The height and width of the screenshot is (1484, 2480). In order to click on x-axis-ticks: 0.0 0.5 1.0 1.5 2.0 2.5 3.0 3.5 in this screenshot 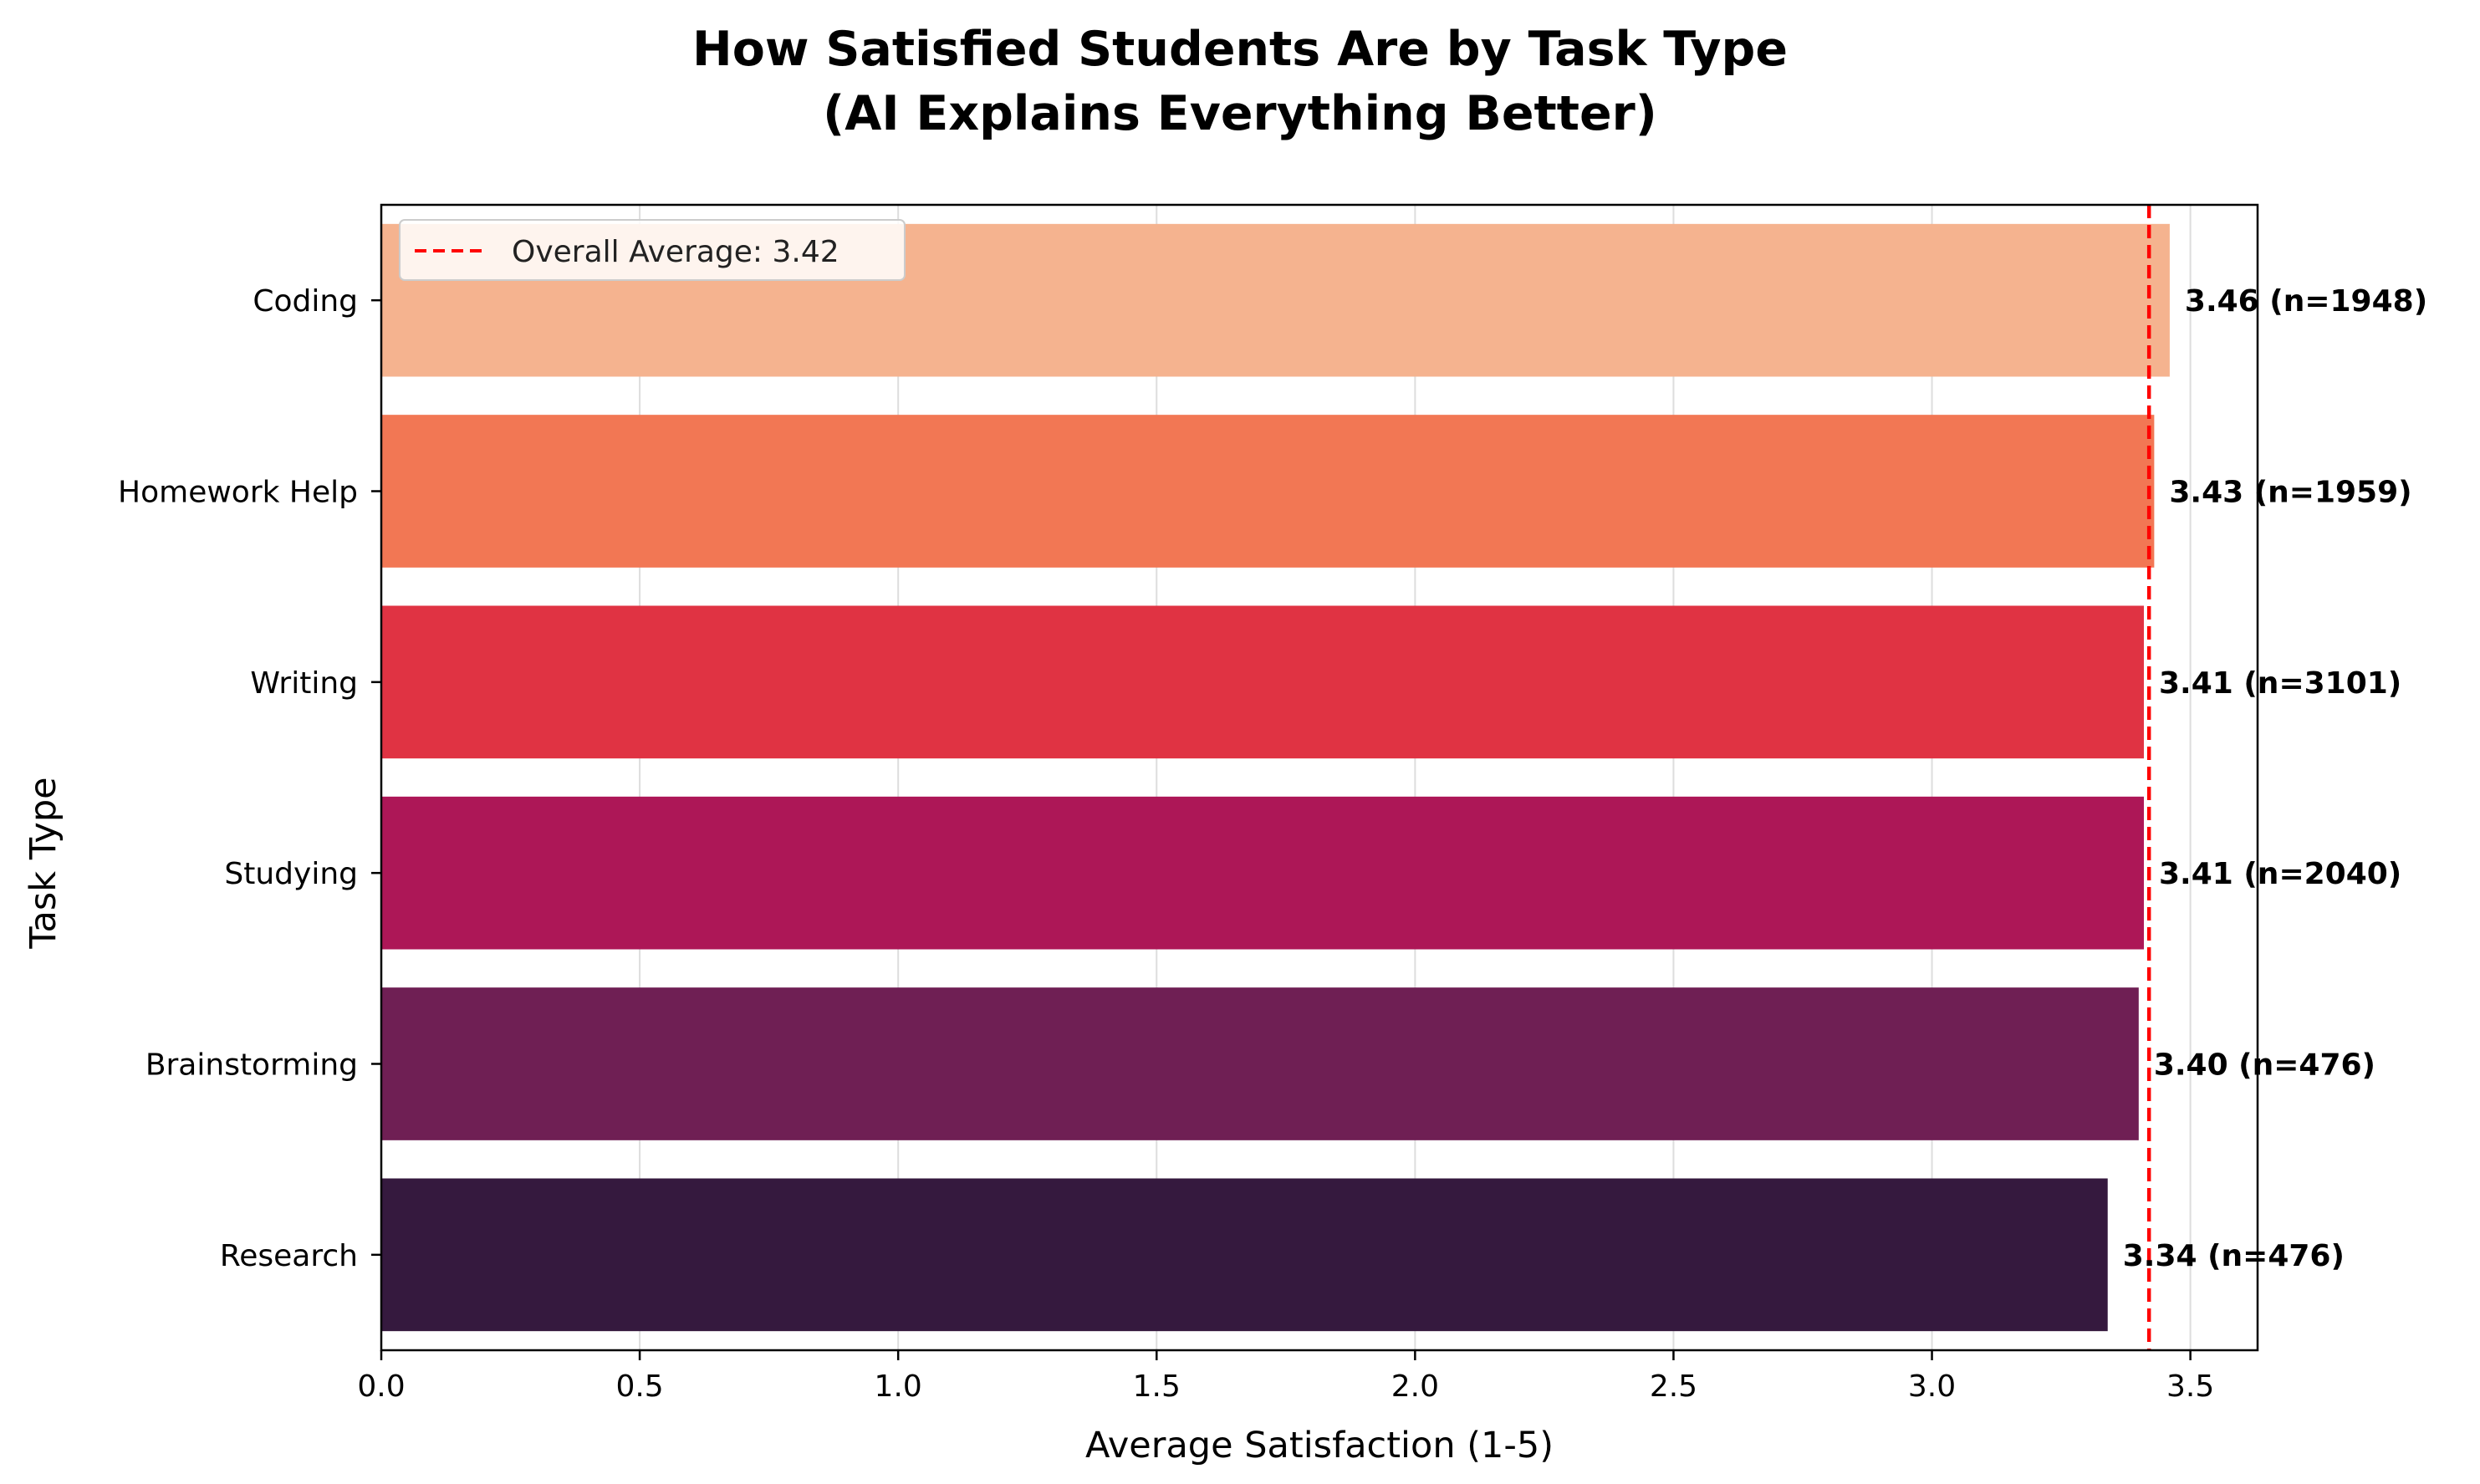, I will do `click(1285, 1377)`.